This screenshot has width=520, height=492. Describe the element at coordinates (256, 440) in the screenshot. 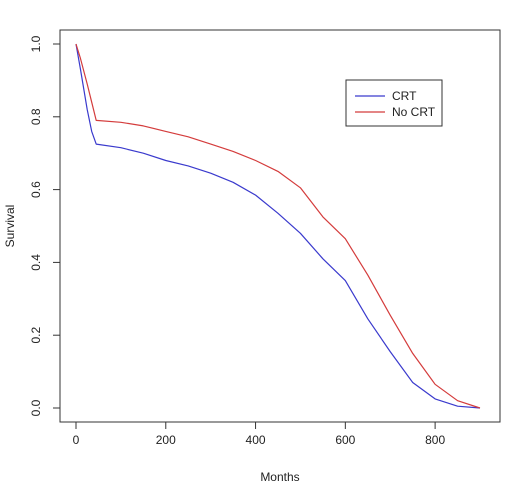

I see `x-tick-label: 400` at that location.